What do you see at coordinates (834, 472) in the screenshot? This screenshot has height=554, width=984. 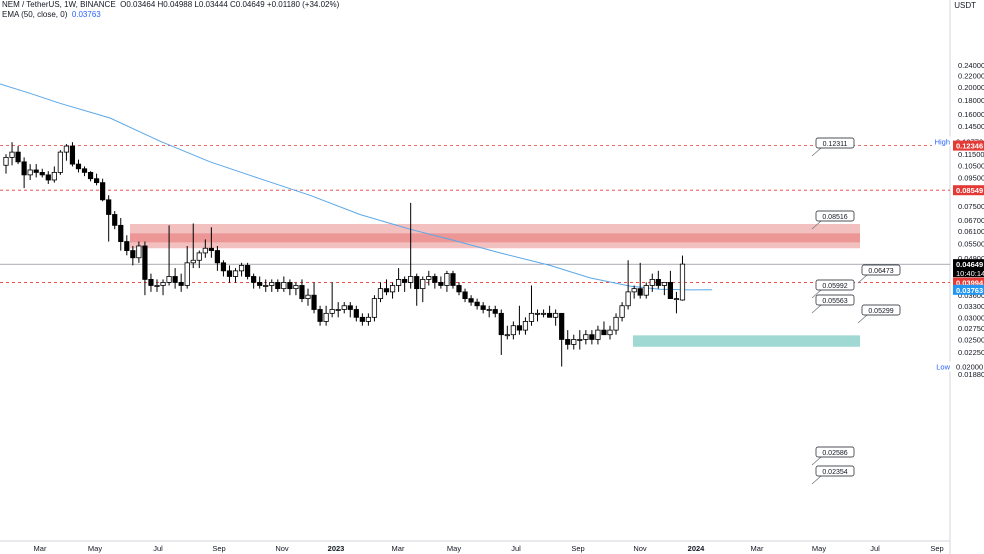 I see `callout-text: 0.02354` at bounding box center [834, 472].